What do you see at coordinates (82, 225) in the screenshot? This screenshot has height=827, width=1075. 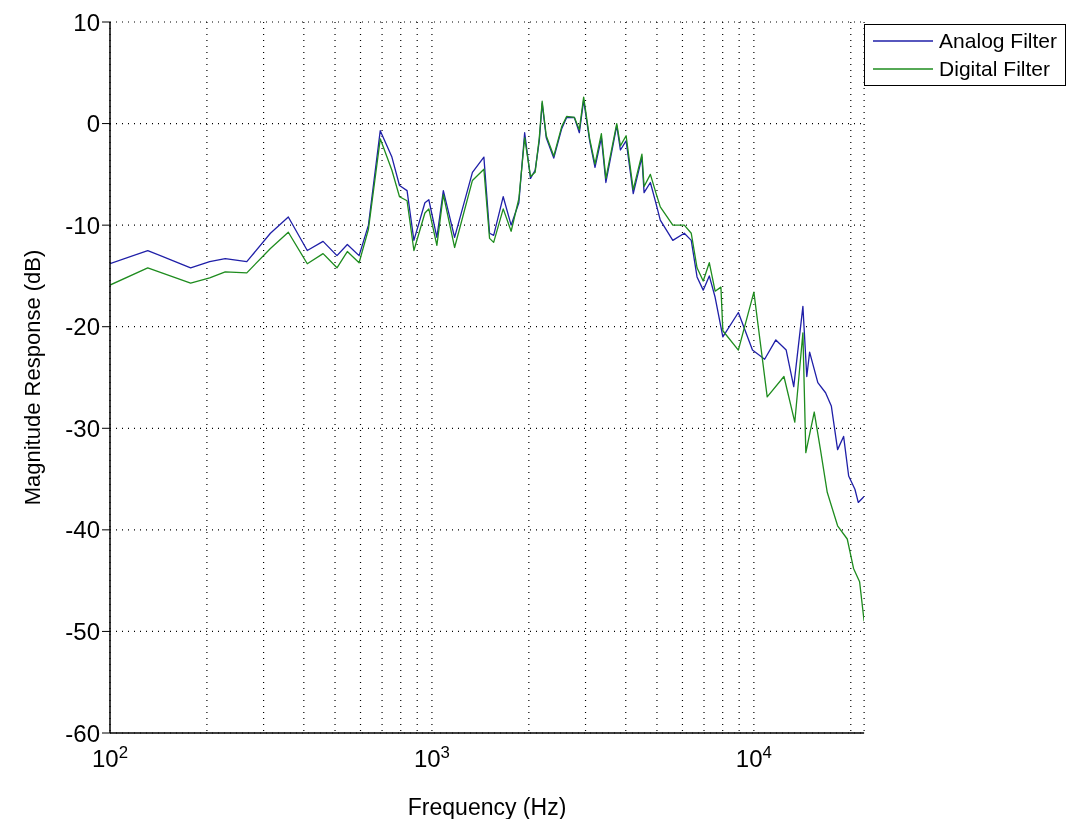 I see `y-tick-label: -10` at bounding box center [82, 225].